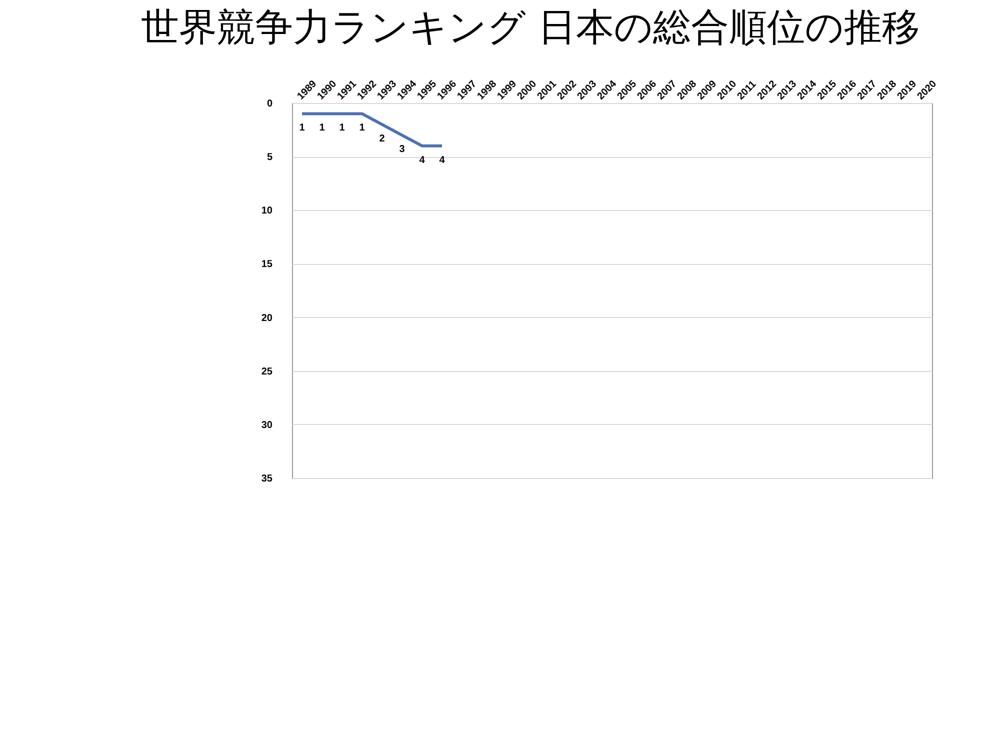  Describe the element at coordinates (267, 372) in the screenshot. I see `y-tick-label: 25` at that location.